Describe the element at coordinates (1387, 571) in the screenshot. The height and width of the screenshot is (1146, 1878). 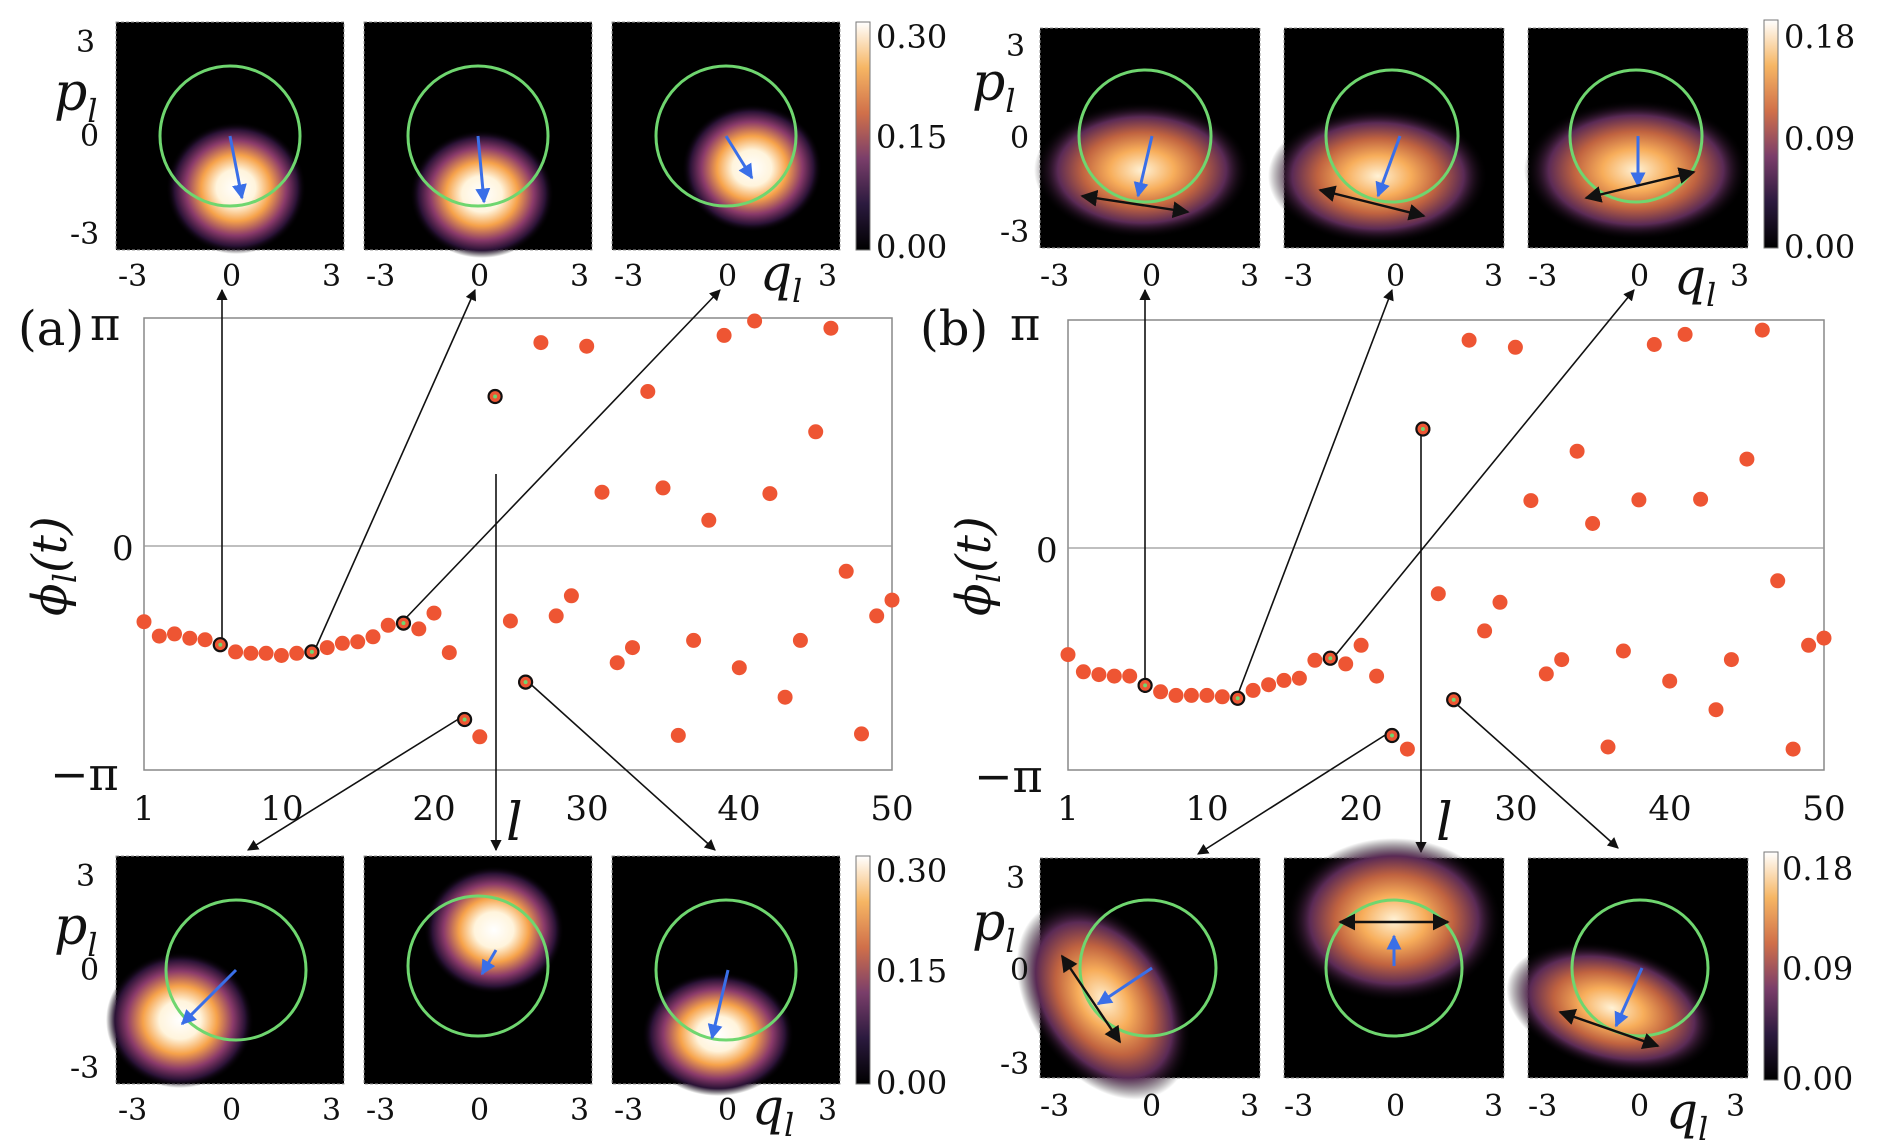
I see `connector-arrows` at that location.